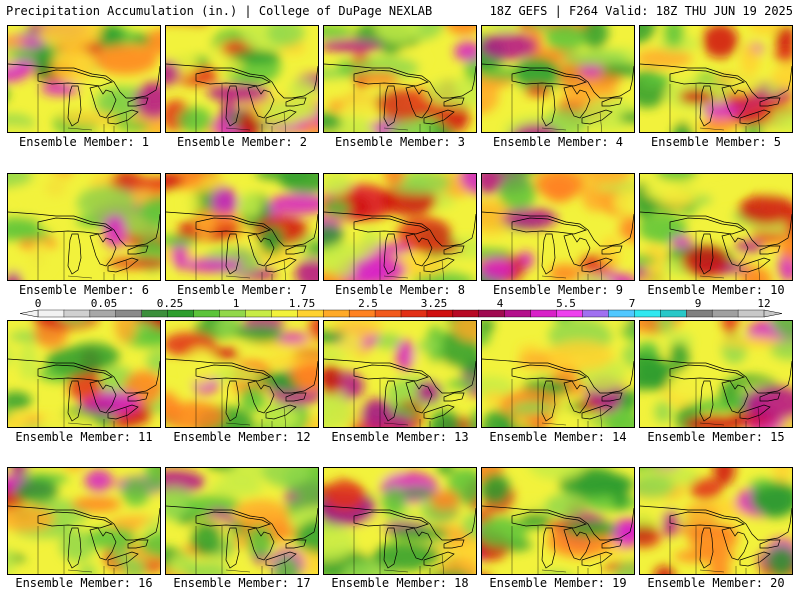  What do you see at coordinates (29, 313) in the screenshot?
I see `colorbar-left-arrow` at bounding box center [29, 313].